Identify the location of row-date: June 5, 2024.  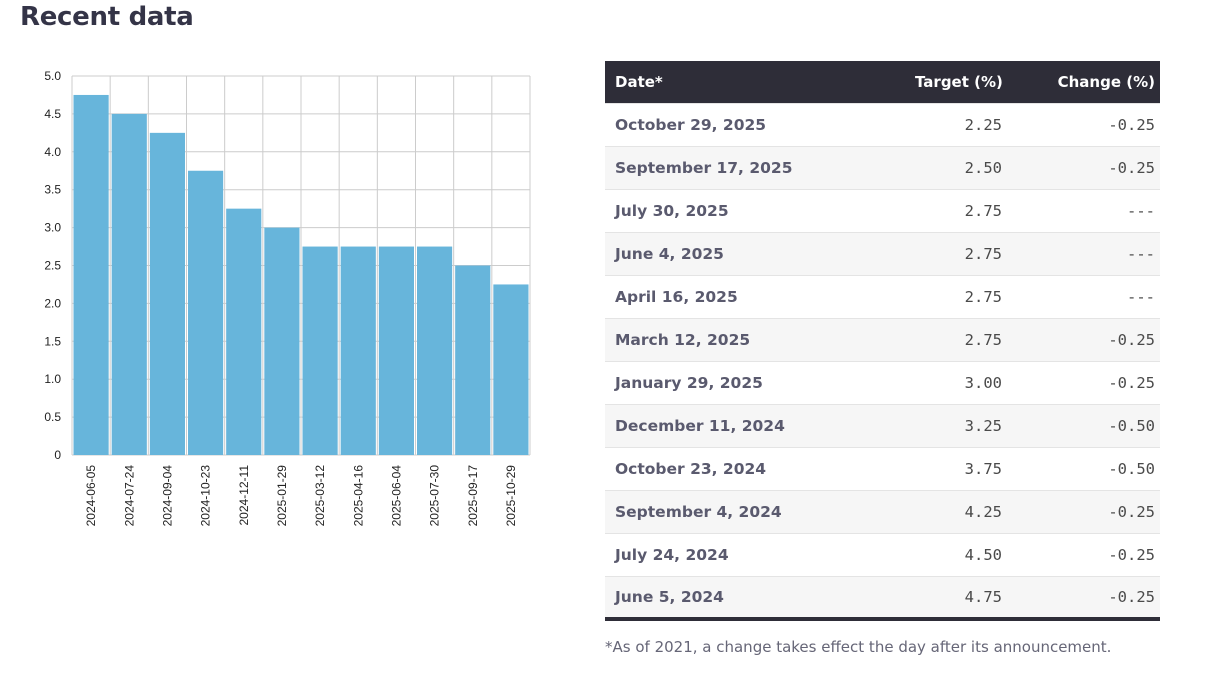
(669, 596).